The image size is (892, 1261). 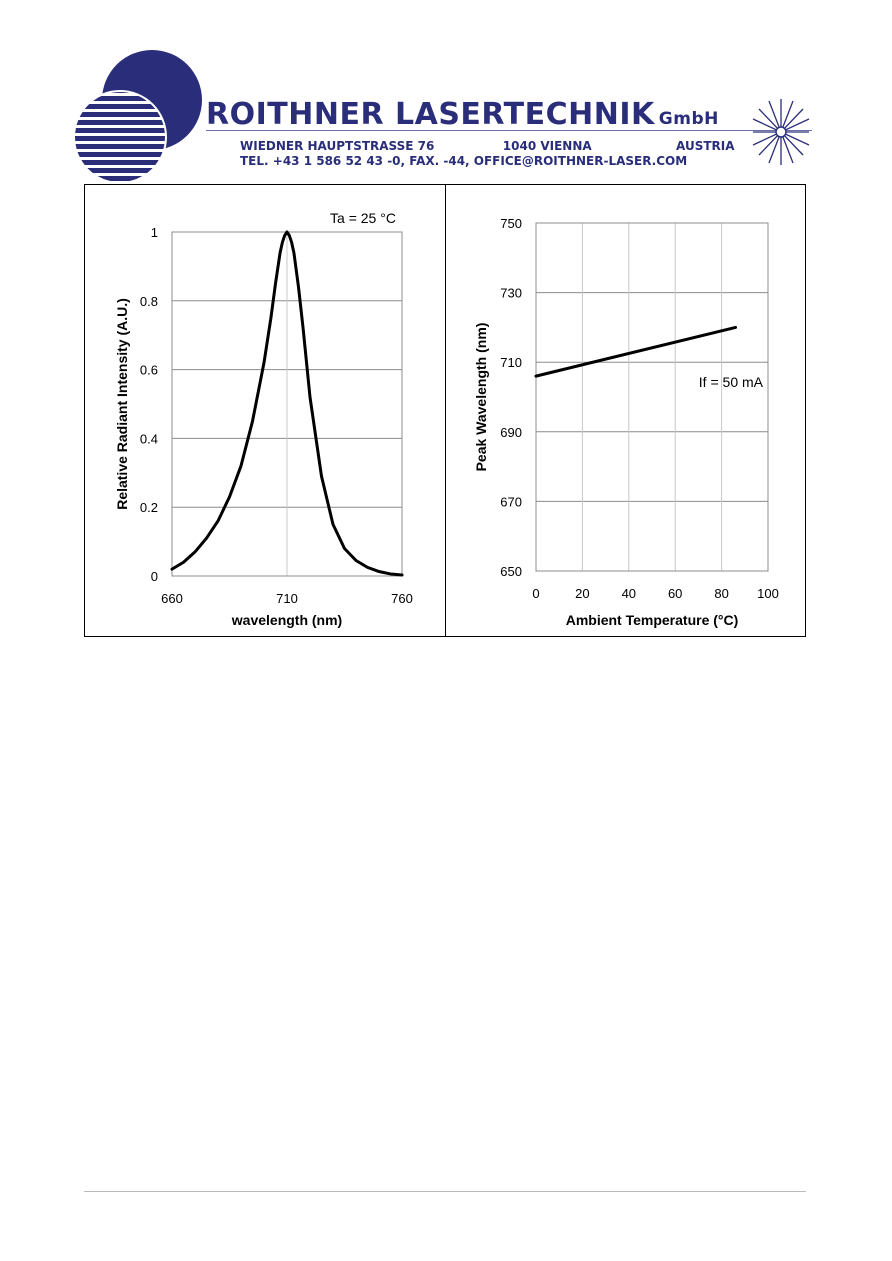 I want to click on company-suffix: GmbH, so click(x=688, y=119).